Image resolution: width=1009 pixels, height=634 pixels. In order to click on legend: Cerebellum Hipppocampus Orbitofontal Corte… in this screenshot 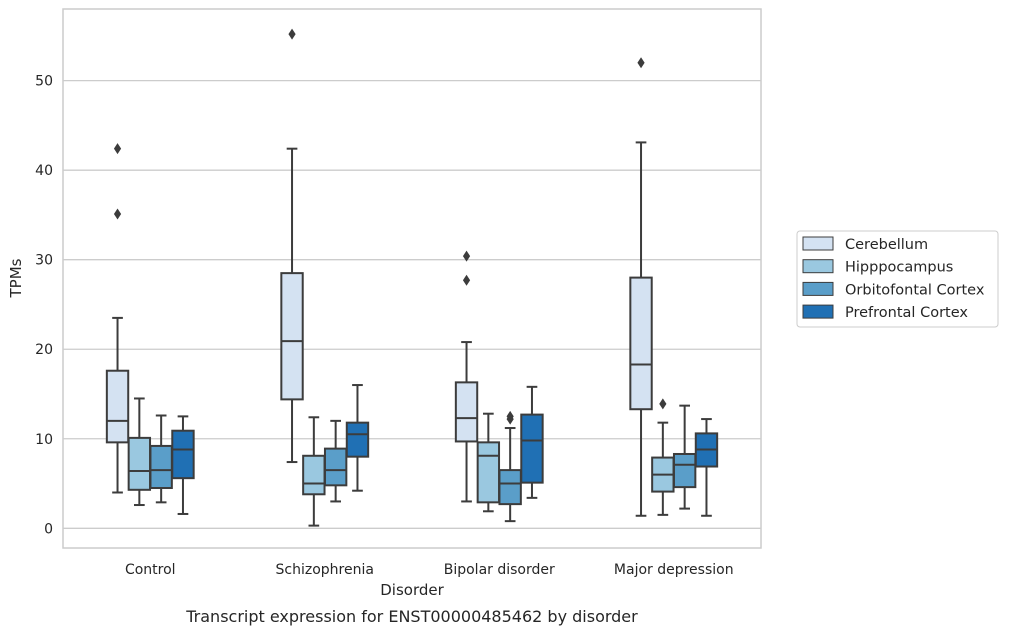, I will do `click(897, 279)`.